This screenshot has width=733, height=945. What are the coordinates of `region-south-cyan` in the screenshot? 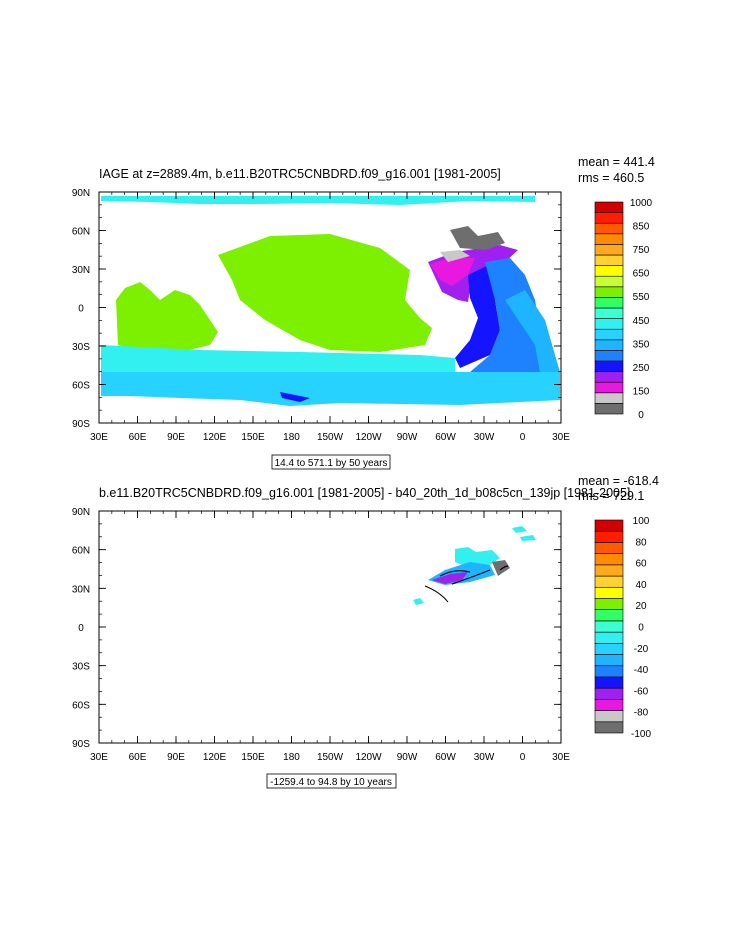 It's located at (278, 358).